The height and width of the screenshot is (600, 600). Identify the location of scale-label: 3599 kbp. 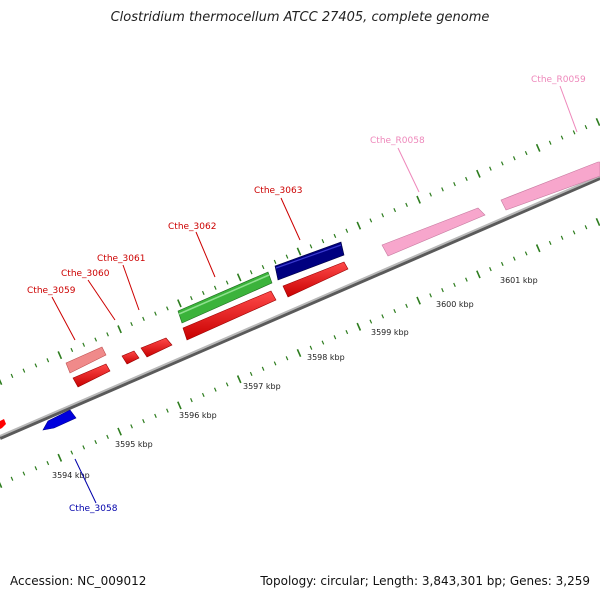
(390, 332).